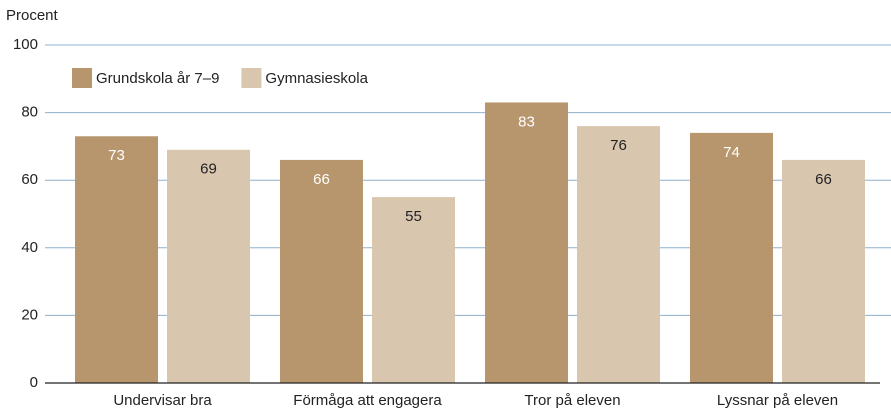 Image resolution: width=891 pixels, height=414 pixels. Describe the element at coordinates (25, 44) in the screenshot. I see `y-tick-label: 100` at that location.